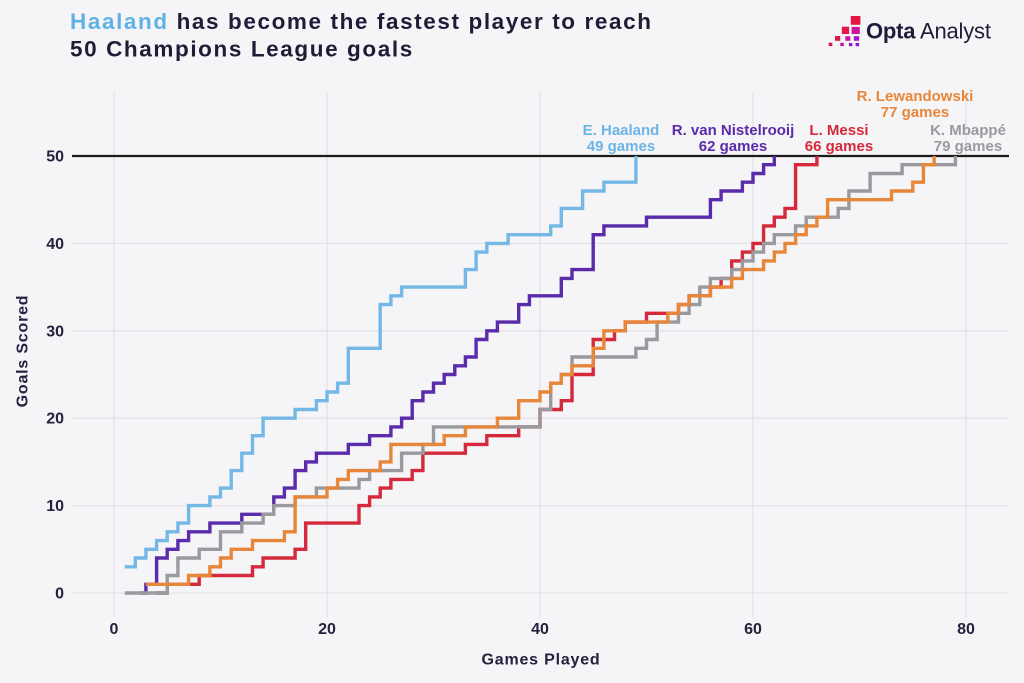 The height and width of the screenshot is (683, 1024). I want to click on svg-text: 66 games, so click(839, 146).